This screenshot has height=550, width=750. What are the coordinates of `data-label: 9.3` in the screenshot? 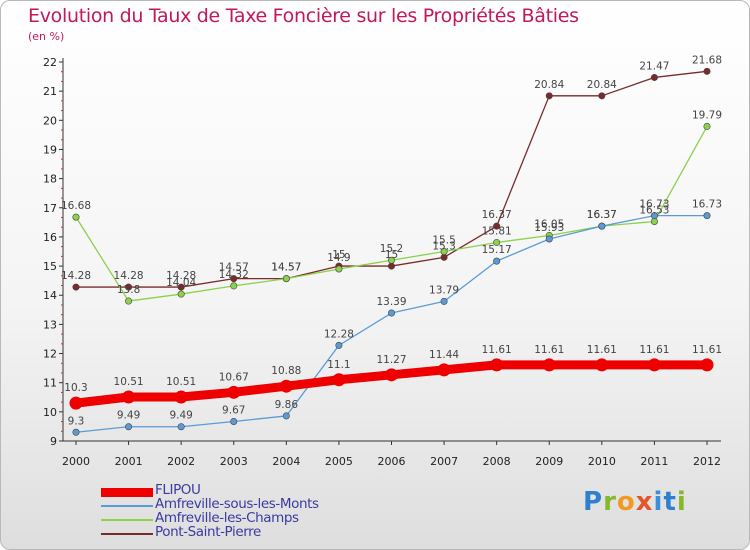 It's located at (76, 421).